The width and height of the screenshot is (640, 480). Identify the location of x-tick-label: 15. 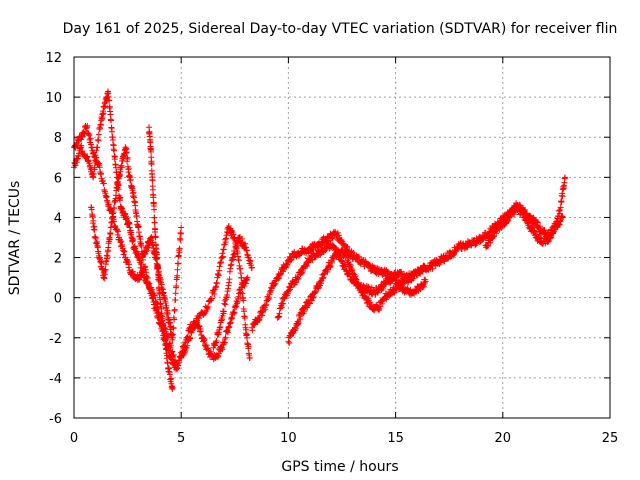
(395, 438).